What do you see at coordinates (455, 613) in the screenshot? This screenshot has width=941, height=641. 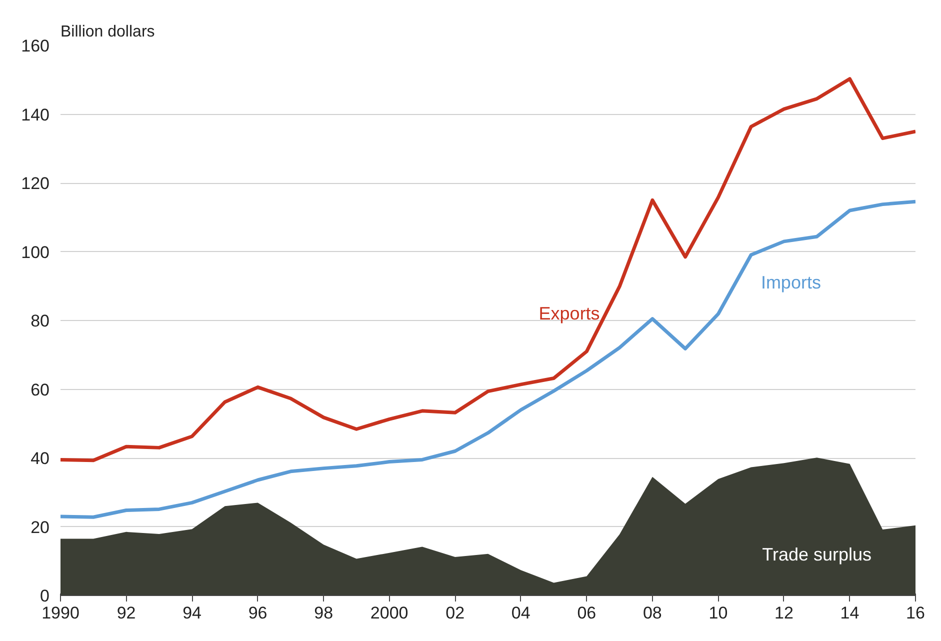 I see `x-tick-label: 02` at bounding box center [455, 613].